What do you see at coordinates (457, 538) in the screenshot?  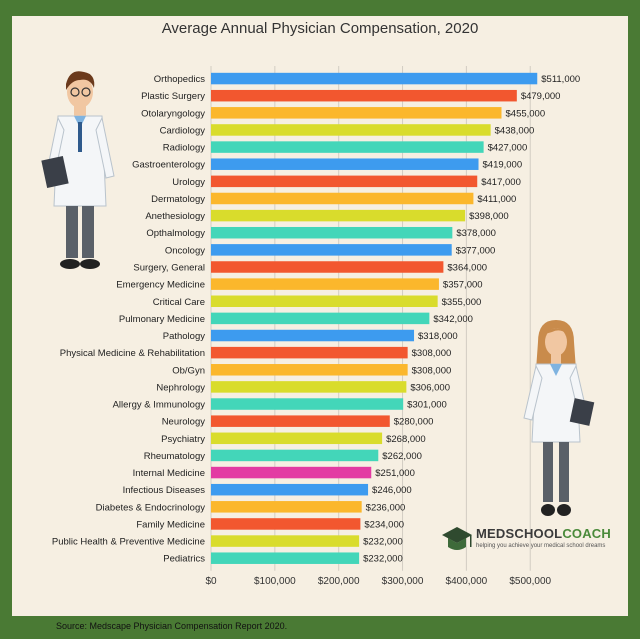 I see `graduation-cap-icon` at bounding box center [457, 538].